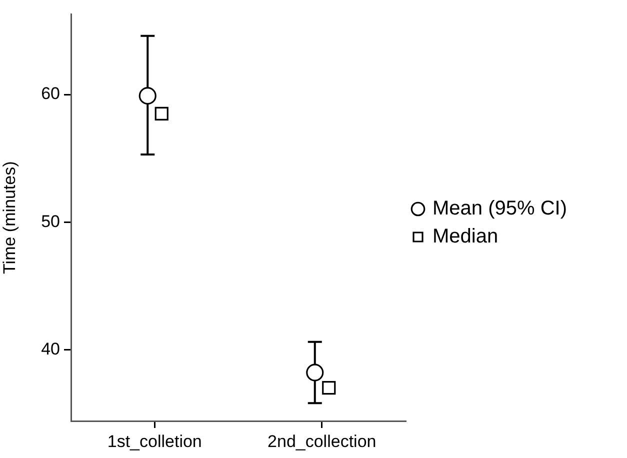 The height and width of the screenshot is (458, 627). I want to click on legend-label: Mean (95% CI), so click(500, 209).